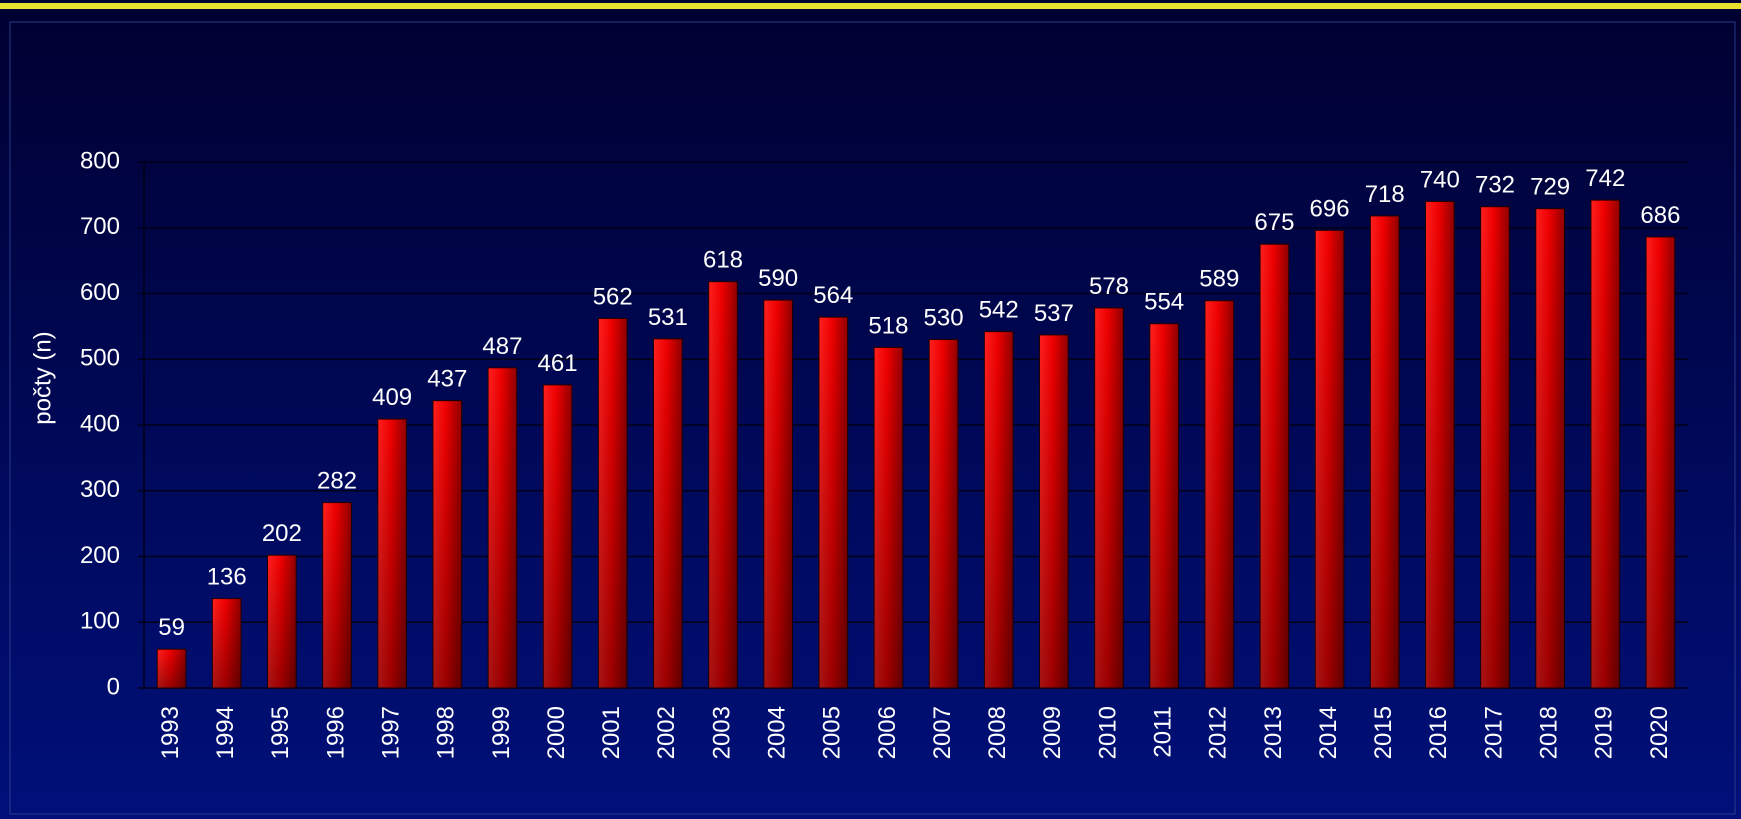 Image resolution: width=1741 pixels, height=819 pixels. What do you see at coordinates (100, 160) in the screenshot?
I see `y-tick-label: 800` at bounding box center [100, 160].